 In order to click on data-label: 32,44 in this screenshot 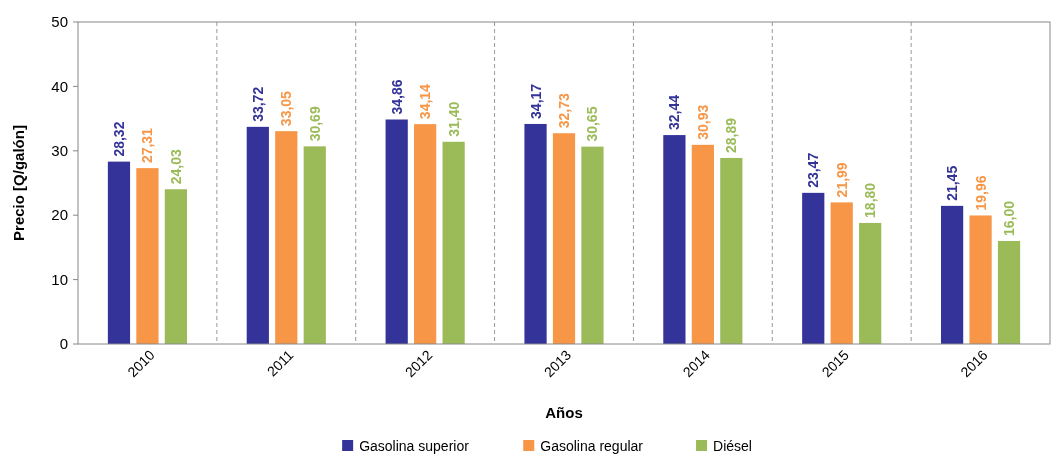, I will do `click(674, 112)`.